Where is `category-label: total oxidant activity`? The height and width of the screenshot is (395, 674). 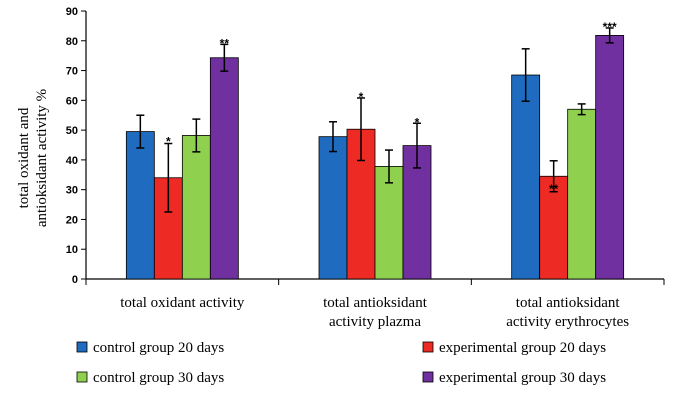
category-label: total oxidant activity is located at coordinates (182, 303).